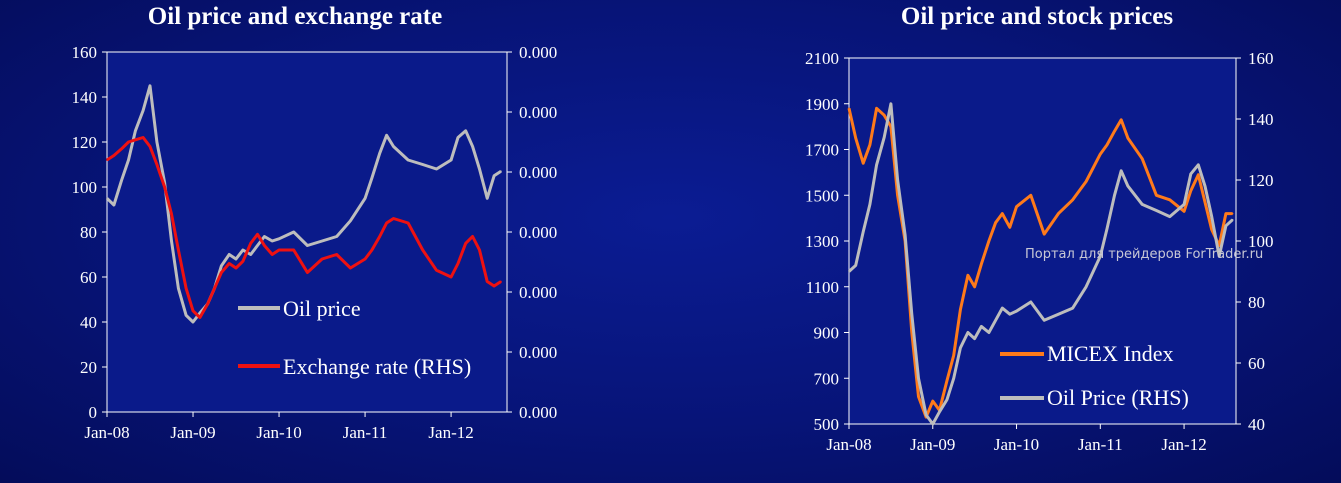  Describe the element at coordinates (106, 432) in the screenshot. I see `x-tick-label: Jan-08` at that location.